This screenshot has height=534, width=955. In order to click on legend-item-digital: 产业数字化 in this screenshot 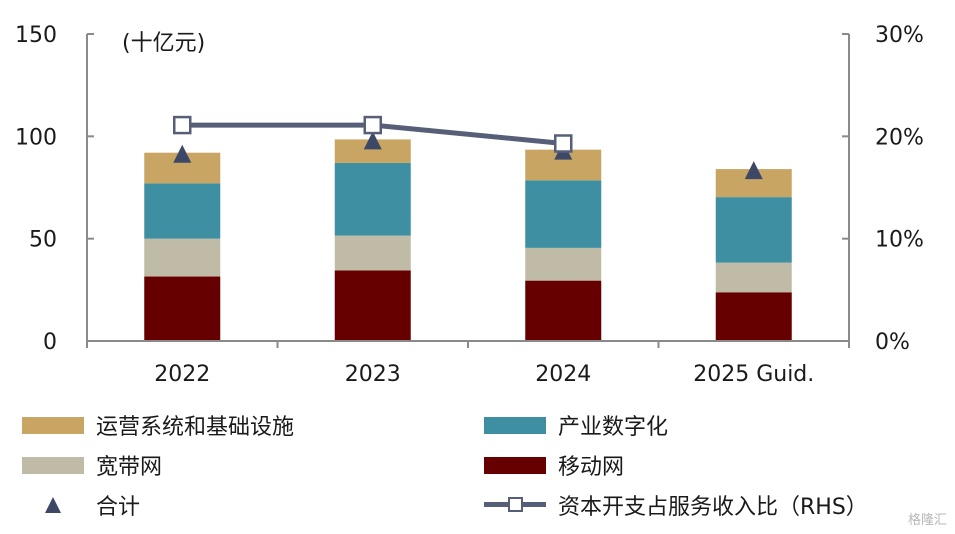, I will do `click(576, 425)`.